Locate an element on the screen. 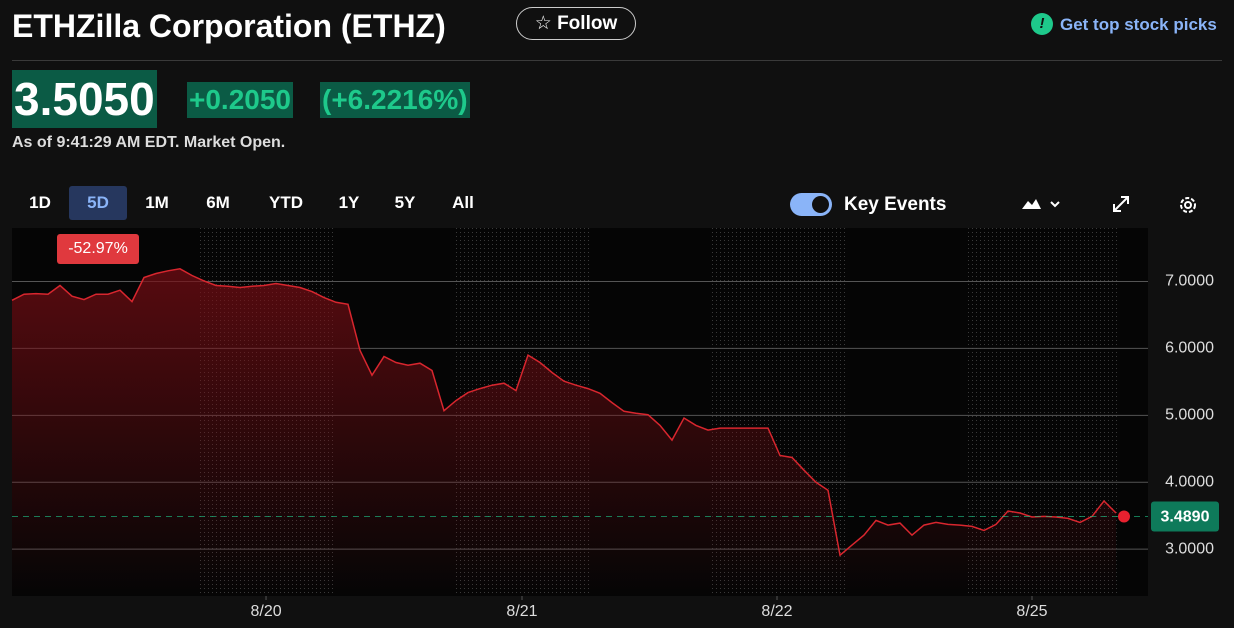 Image resolution: width=1234 pixels, height=628 pixels. y-tick-label: 7.0000 is located at coordinates (1189, 281).